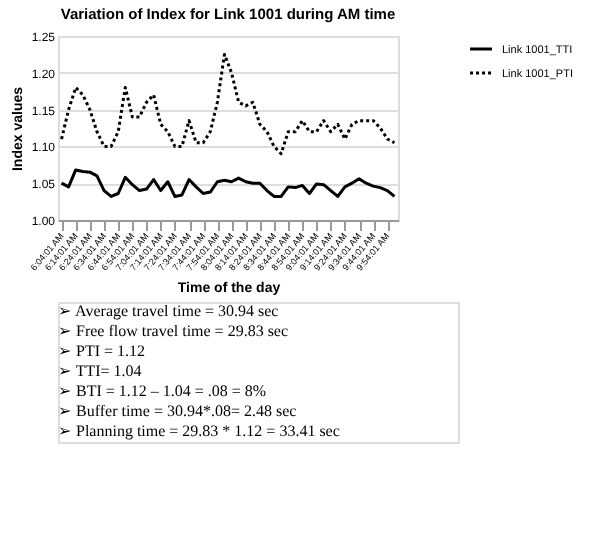 This screenshot has width=608, height=542. I want to click on text: ➢ TTI= 1.04, so click(100, 371).